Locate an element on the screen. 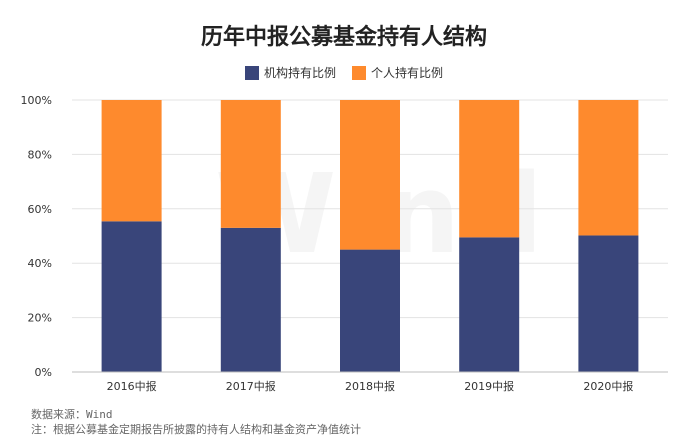 The width and height of the screenshot is (688, 448). legend-swatch-institutional is located at coordinates (251, 72).